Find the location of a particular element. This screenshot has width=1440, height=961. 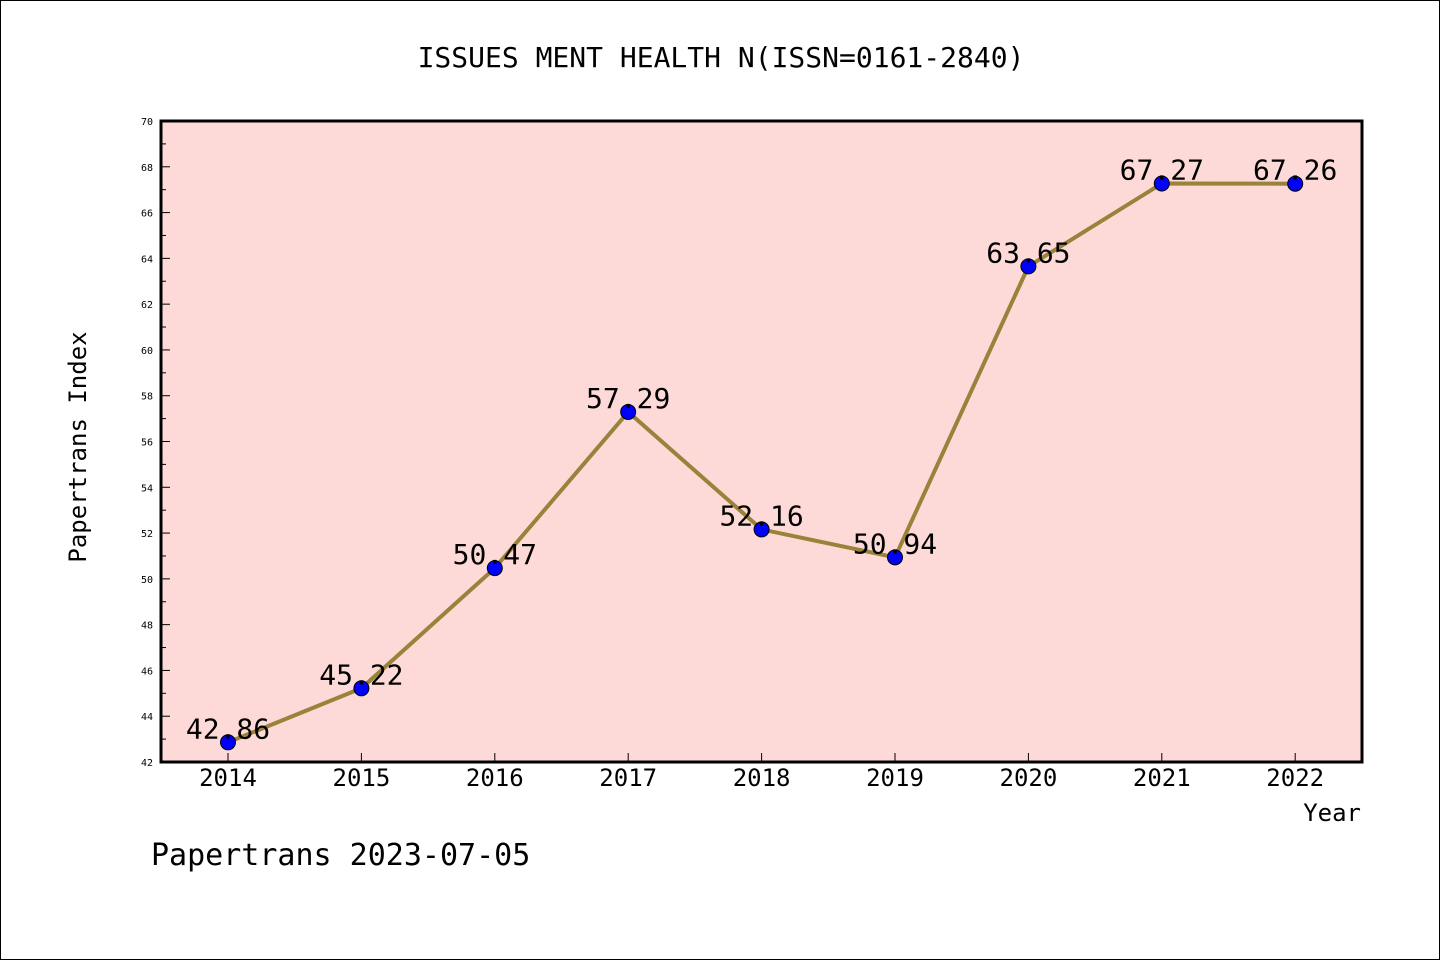

y-tick-label-68: 68 is located at coordinates (147, 168).